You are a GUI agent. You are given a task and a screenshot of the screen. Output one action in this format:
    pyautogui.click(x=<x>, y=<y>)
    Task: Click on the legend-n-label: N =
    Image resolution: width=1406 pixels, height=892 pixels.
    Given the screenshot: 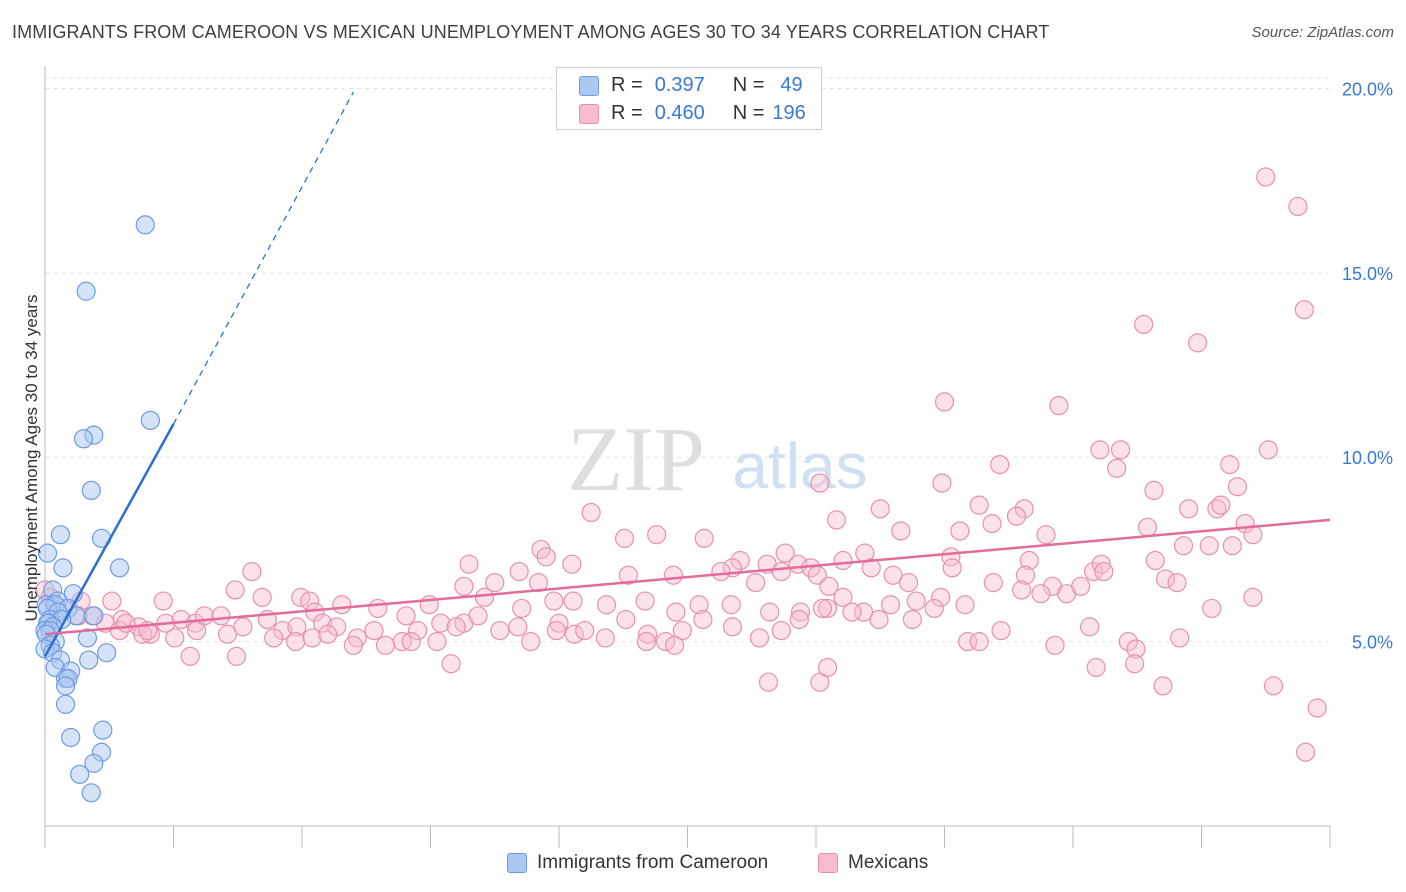 What is the action you would take?
    pyautogui.click(x=748, y=113)
    